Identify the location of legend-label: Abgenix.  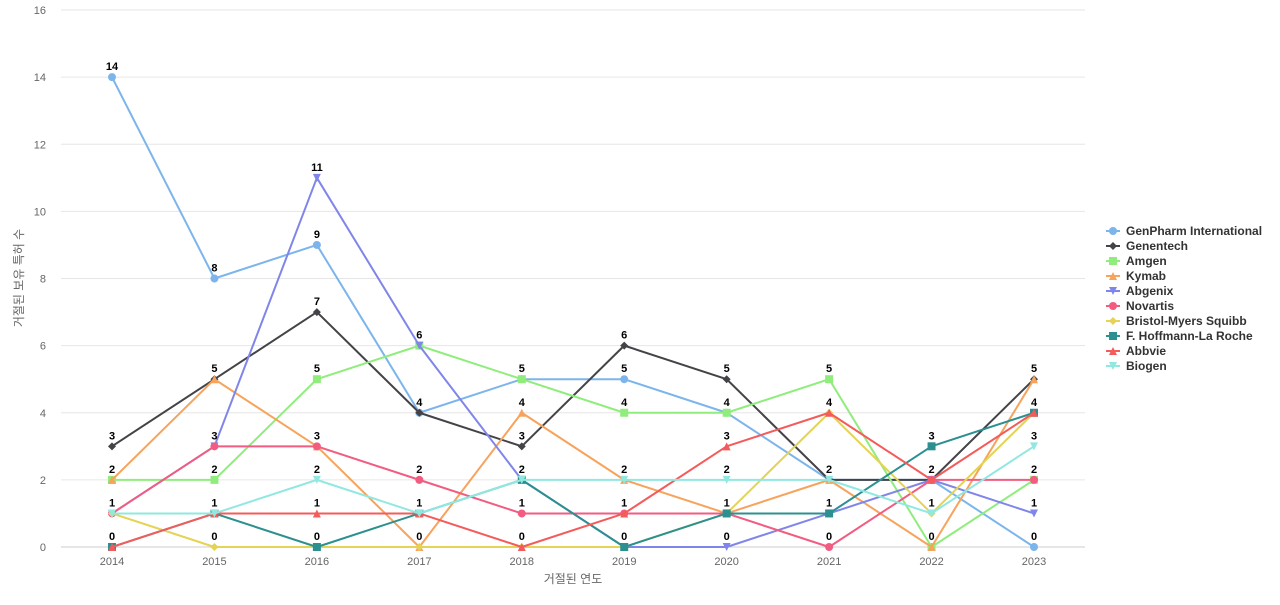
(1150, 291).